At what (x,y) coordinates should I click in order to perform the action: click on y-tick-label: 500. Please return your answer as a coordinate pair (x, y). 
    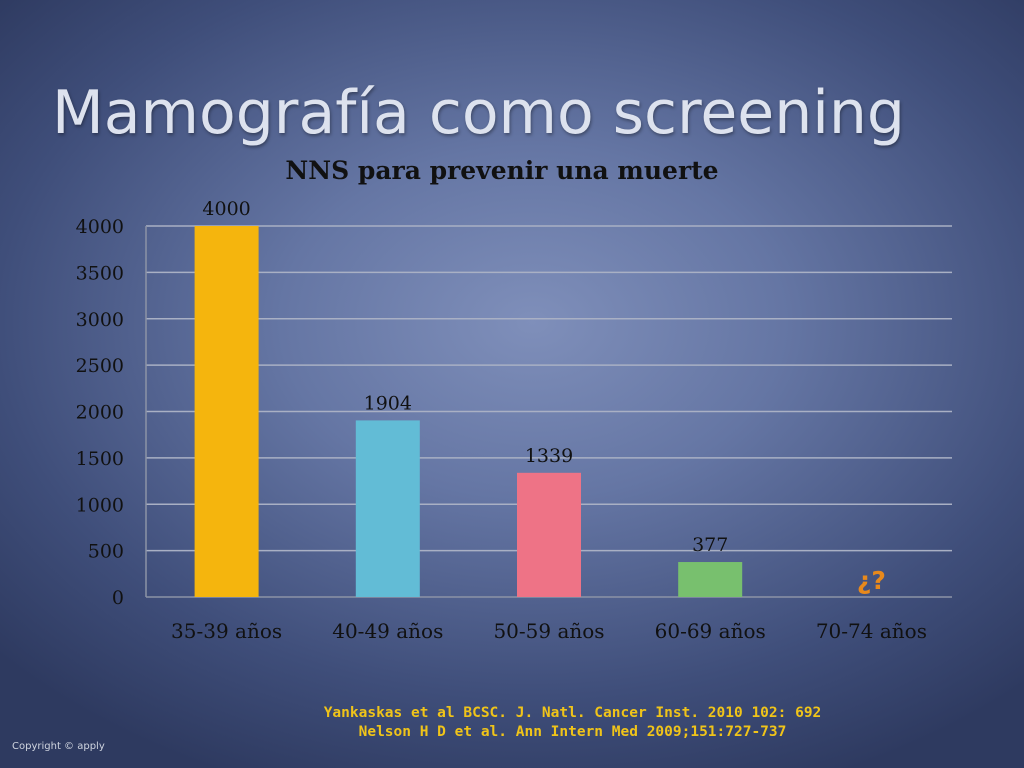
    Looking at the image, I should click on (106, 552).